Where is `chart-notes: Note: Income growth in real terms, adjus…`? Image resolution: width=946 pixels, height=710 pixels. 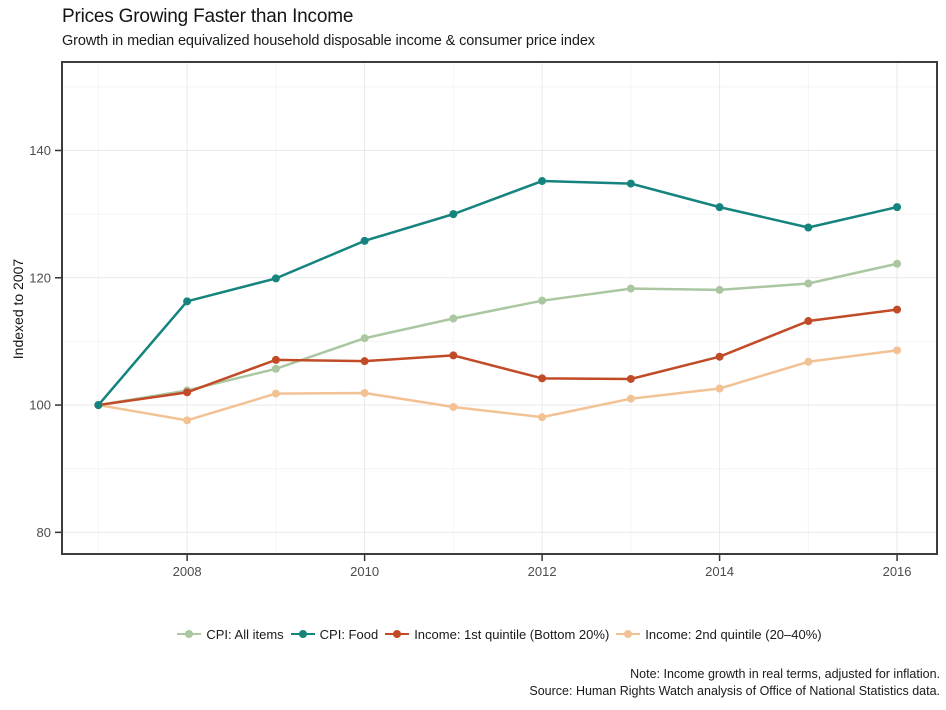
chart-notes: Note: Income growth in real terms, adjus… is located at coordinates (734, 683).